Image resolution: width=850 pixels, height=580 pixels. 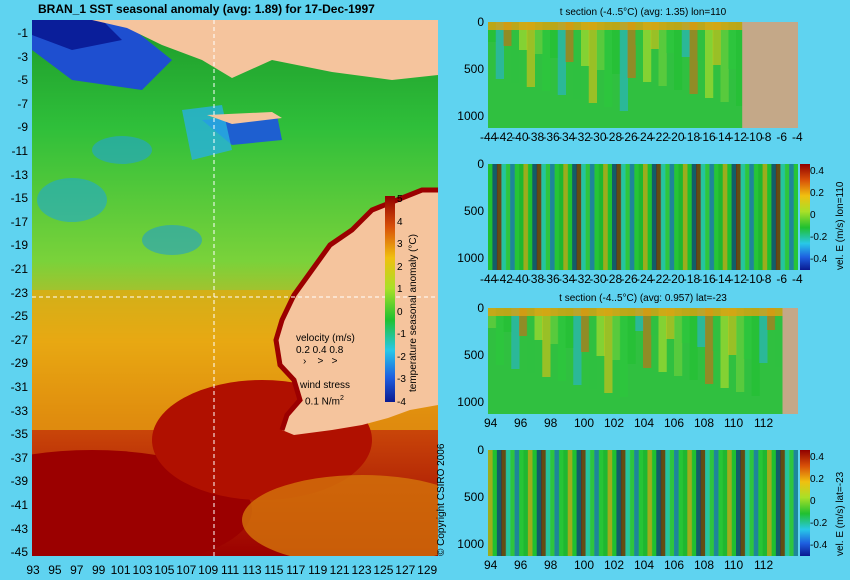 What do you see at coordinates (19, 528) in the screenshot?
I see `map-y-tick: -43` at bounding box center [19, 528].